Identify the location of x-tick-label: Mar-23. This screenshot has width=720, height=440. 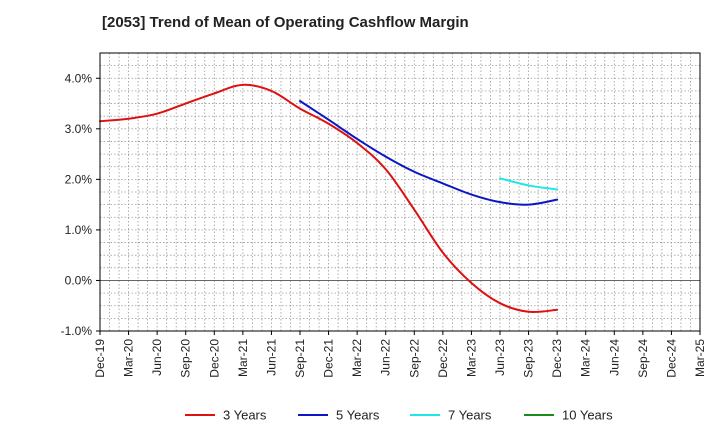
(471, 358).